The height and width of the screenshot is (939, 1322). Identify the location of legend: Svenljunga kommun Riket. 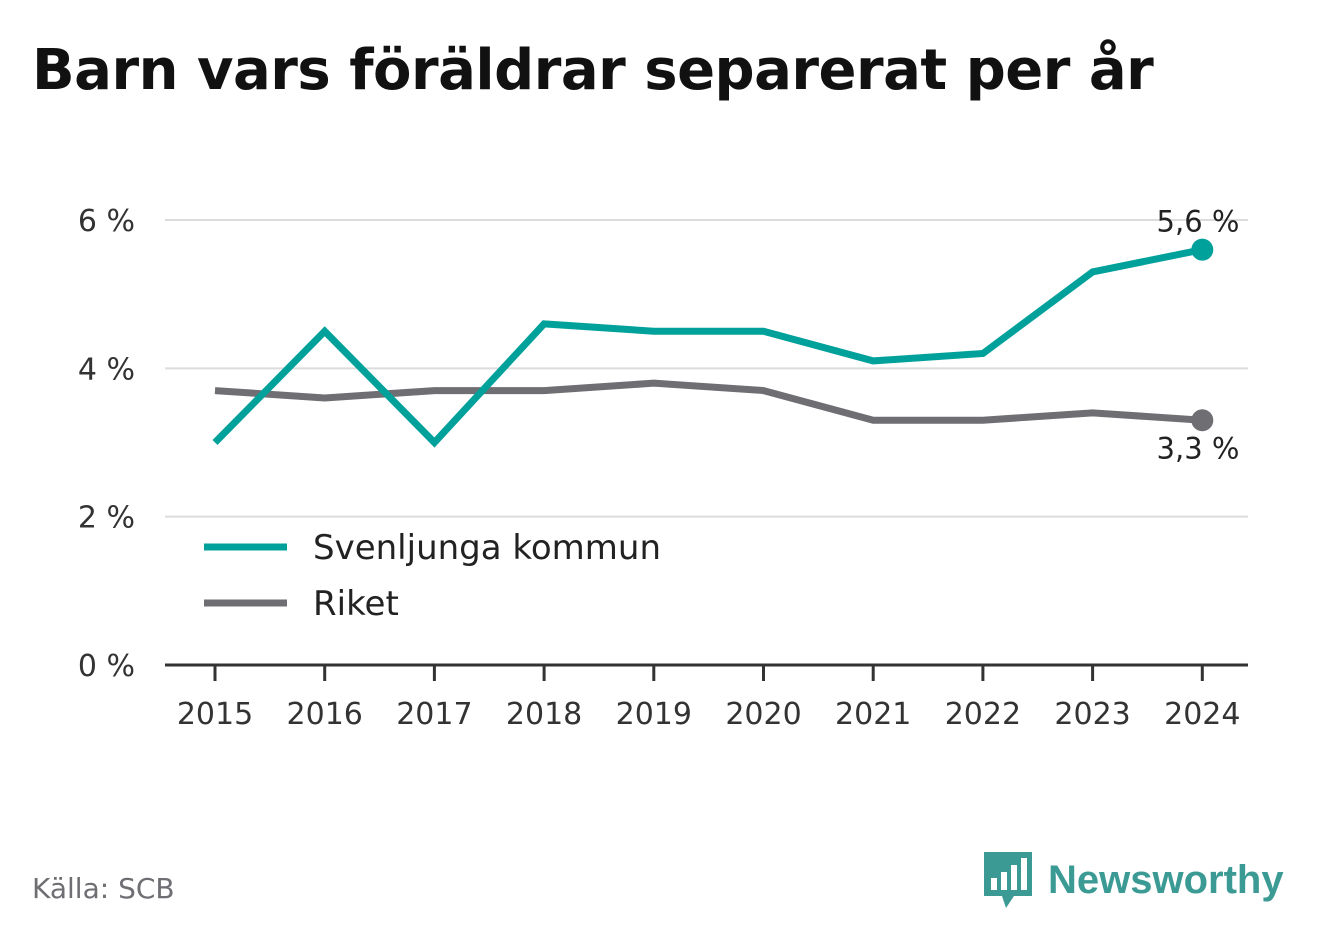
(440, 577).